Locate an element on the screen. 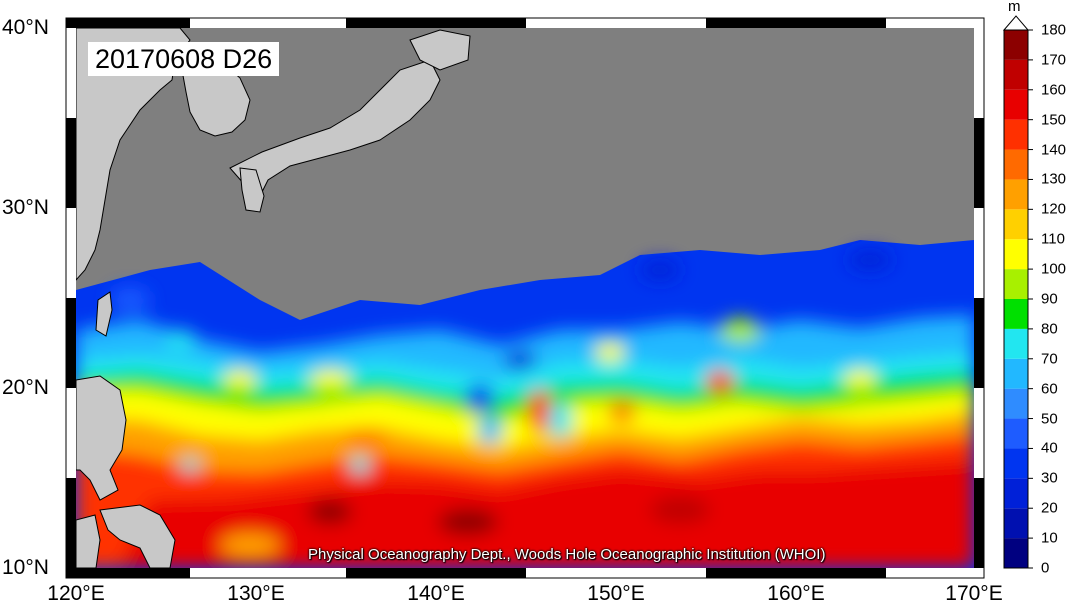 The image size is (1072, 606). hokkaido is located at coordinates (440, 50).